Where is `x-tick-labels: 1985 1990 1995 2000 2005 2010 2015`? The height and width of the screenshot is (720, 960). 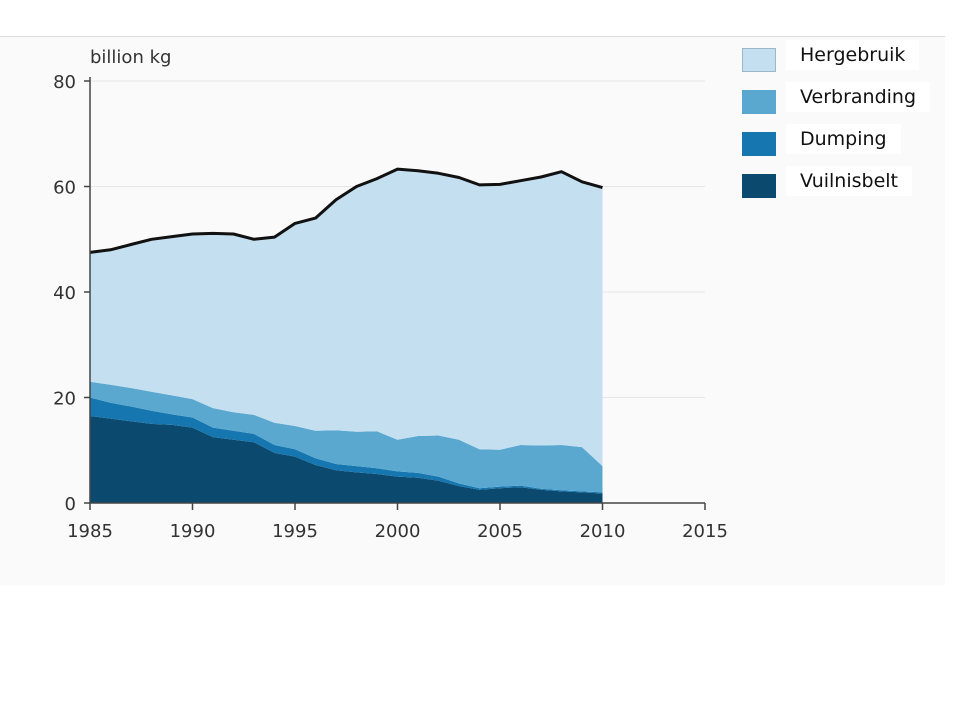
x-tick-labels: 1985 1990 1995 2000 2005 2010 2015 is located at coordinates (397, 522).